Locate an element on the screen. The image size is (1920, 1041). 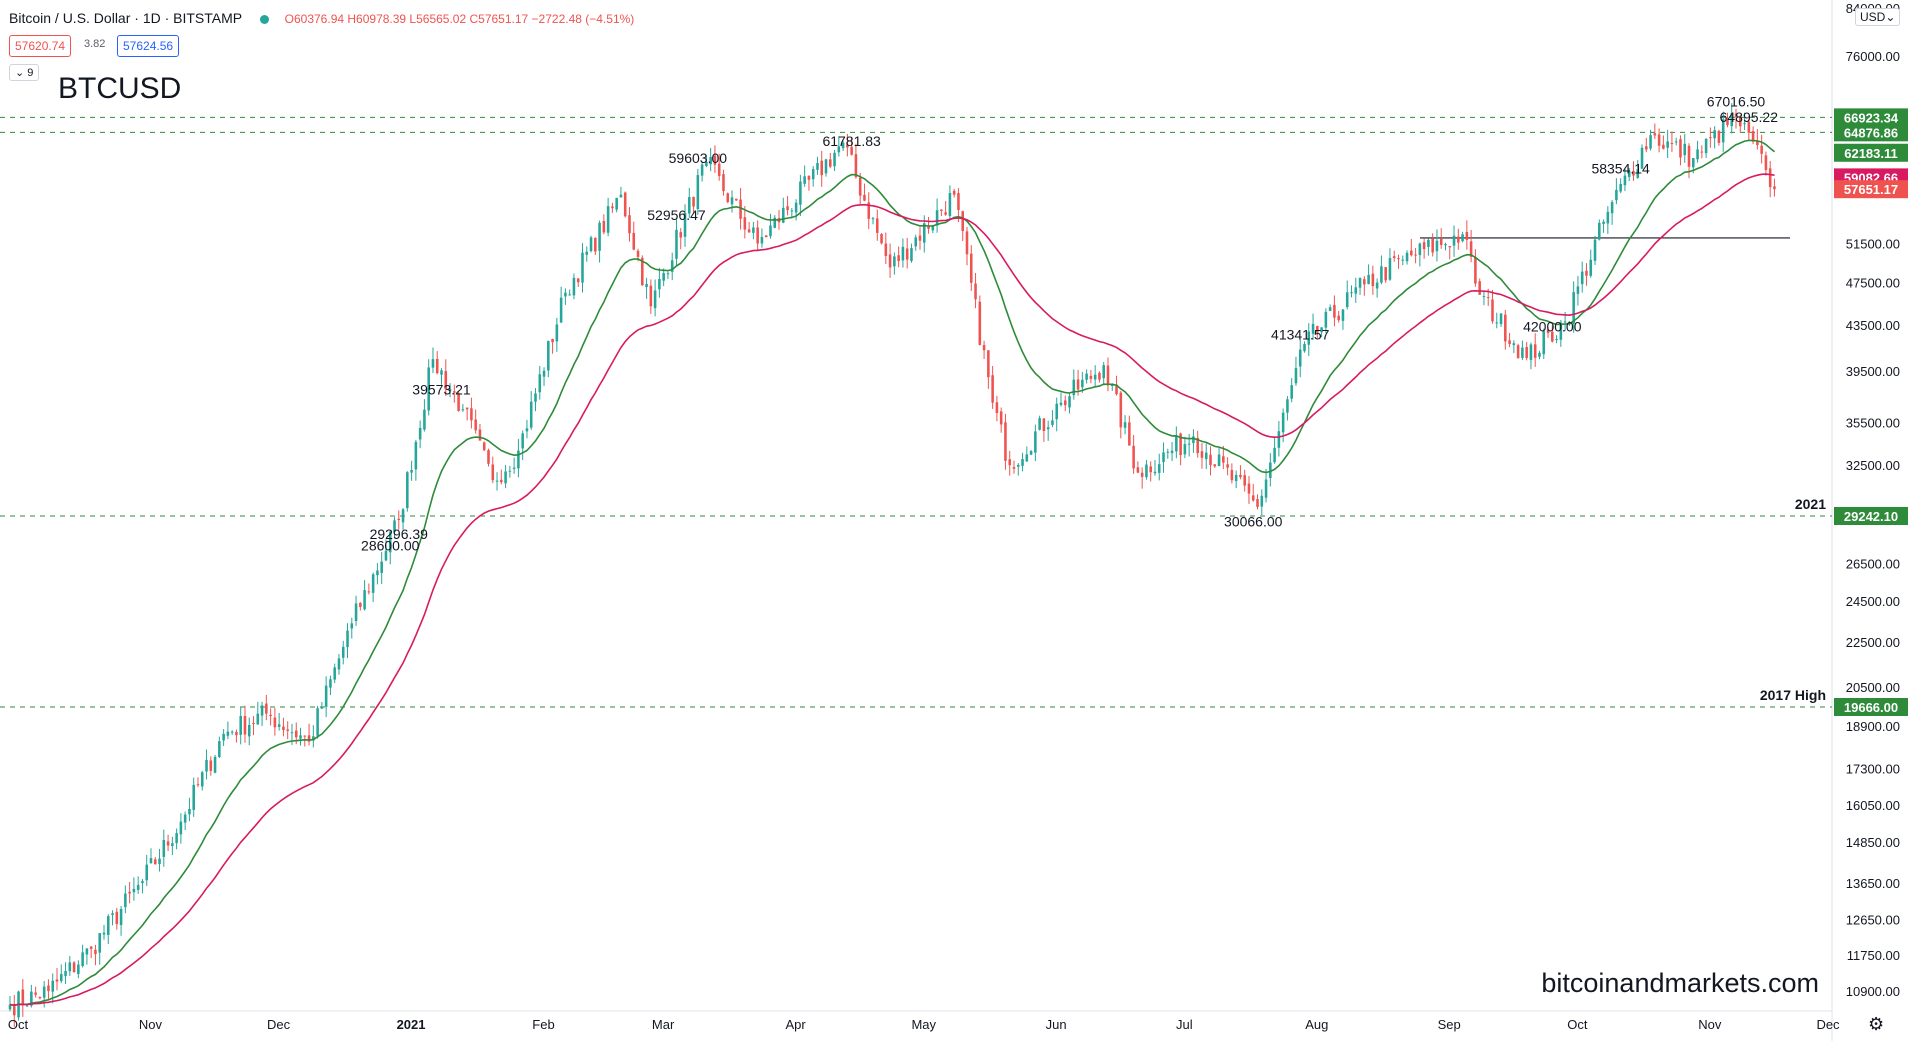
price-annotation: 29296.39 is located at coordinates (399, 534).